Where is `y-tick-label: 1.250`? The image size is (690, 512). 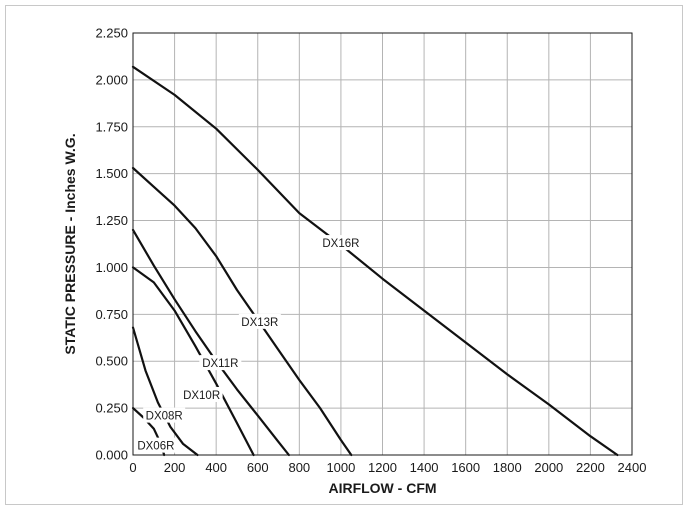 y-tick-label: 1.250 is located at coordinates (111, 220).